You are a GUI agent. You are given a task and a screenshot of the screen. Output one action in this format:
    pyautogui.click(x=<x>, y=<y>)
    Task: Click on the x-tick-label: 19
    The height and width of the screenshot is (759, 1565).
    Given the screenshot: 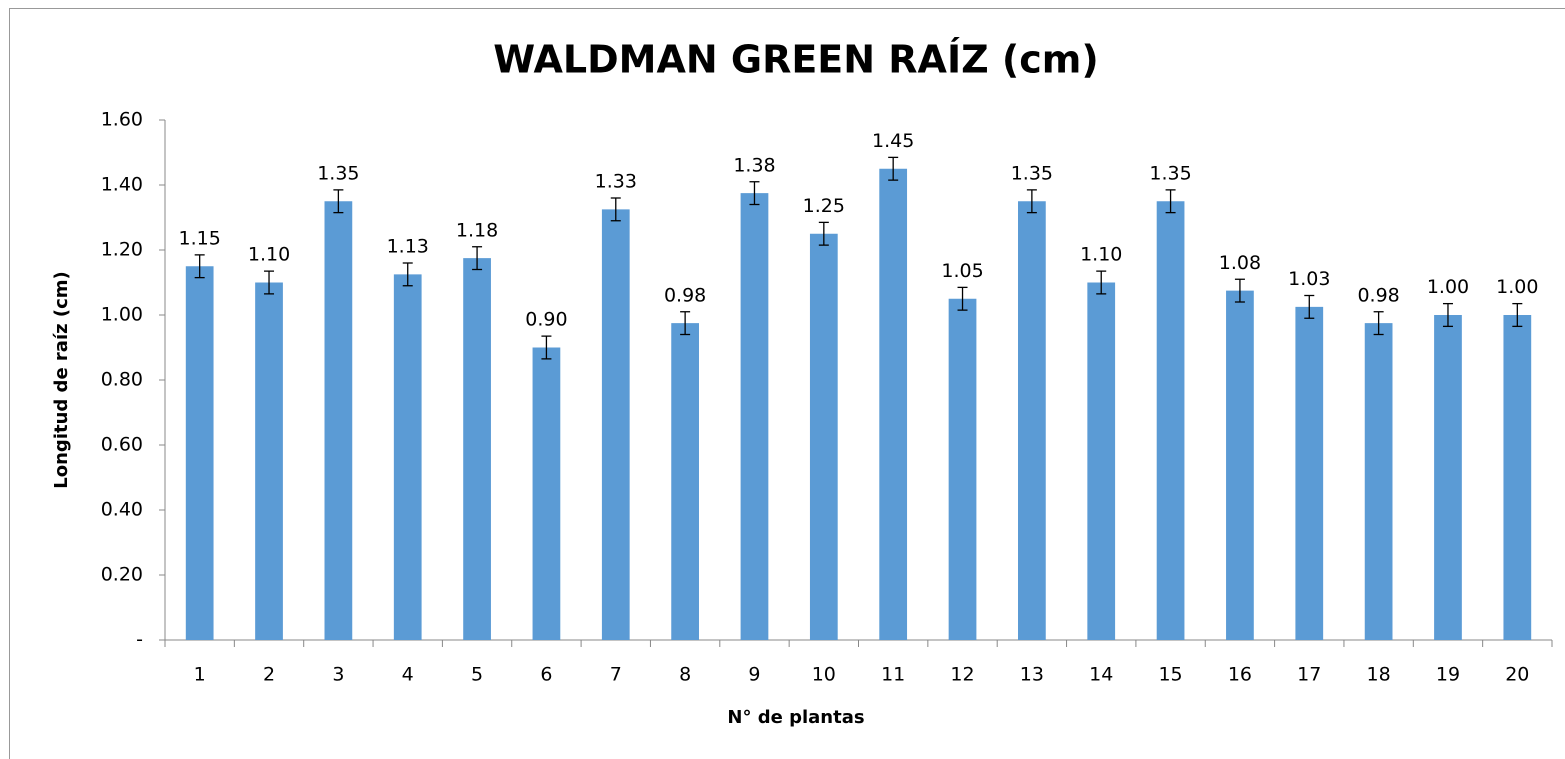 What is the action you would take?
    pyautogui.click(x=1448, y=675)
    